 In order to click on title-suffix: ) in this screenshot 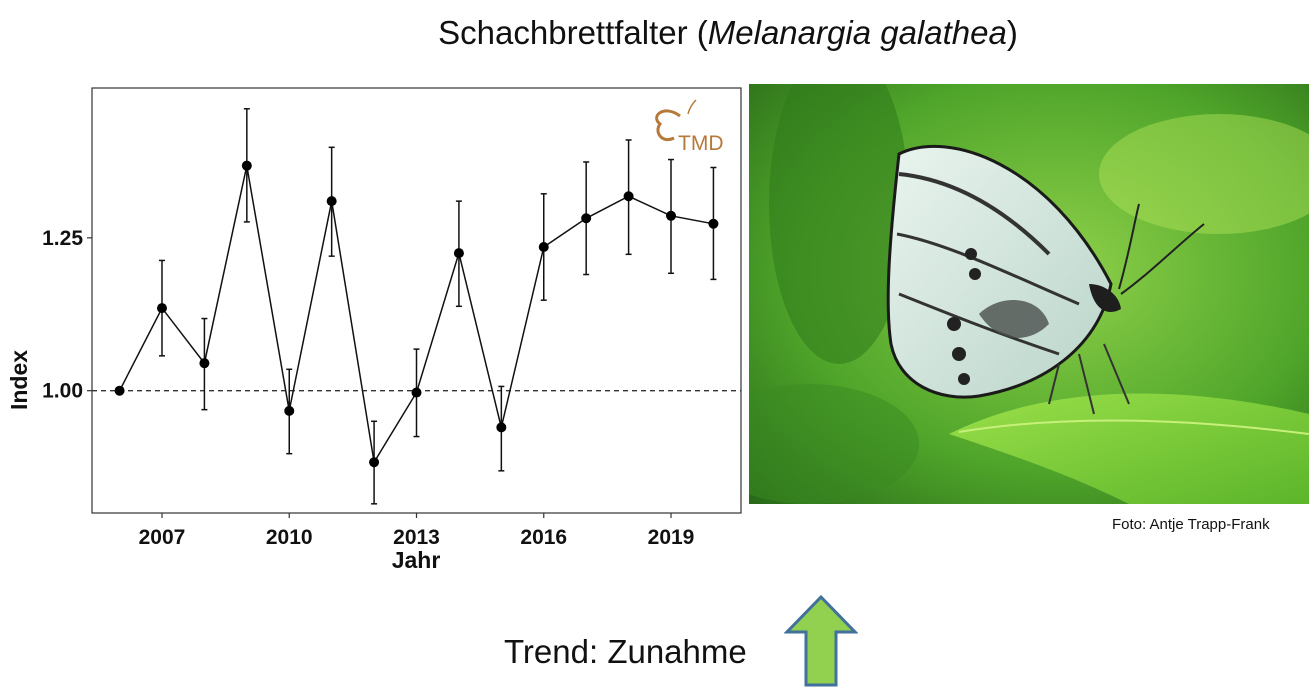, I will do `click(1012, 32)`.